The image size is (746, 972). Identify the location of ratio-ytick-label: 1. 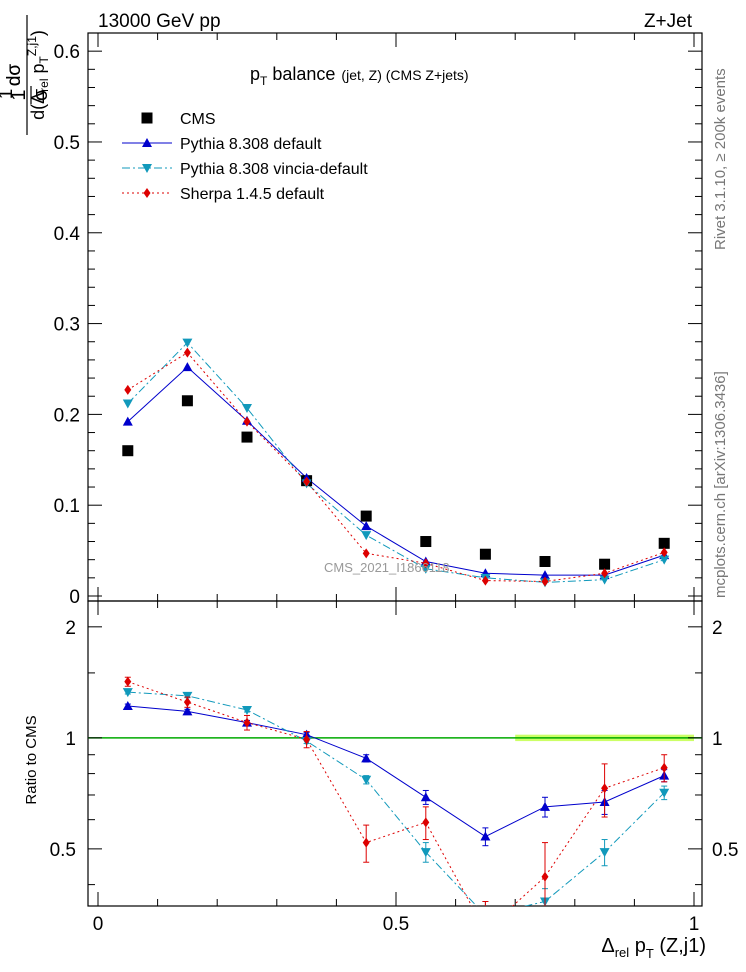
(70, 739).